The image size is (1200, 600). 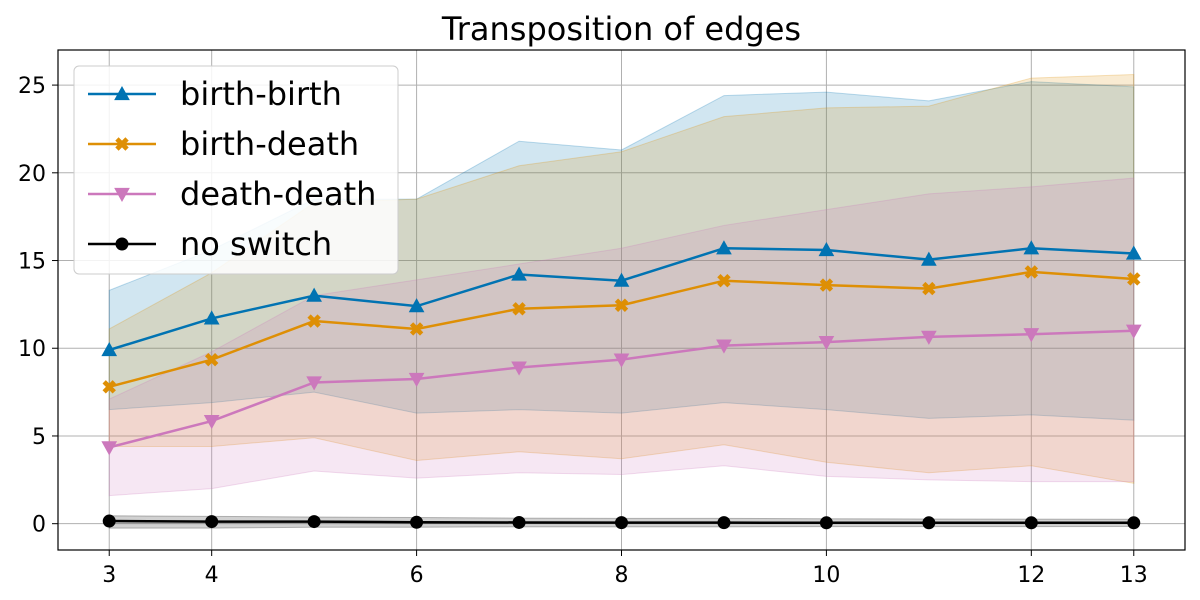 I want to click on legend-box, so click(x=236, y=170).